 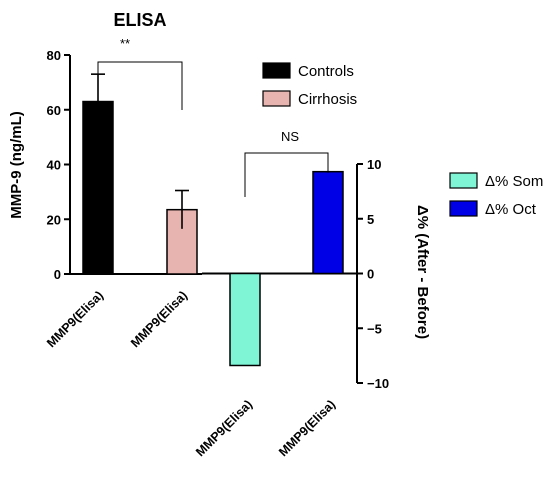 I want to click on chart-title: ELISA, so click(x=139, y=20).